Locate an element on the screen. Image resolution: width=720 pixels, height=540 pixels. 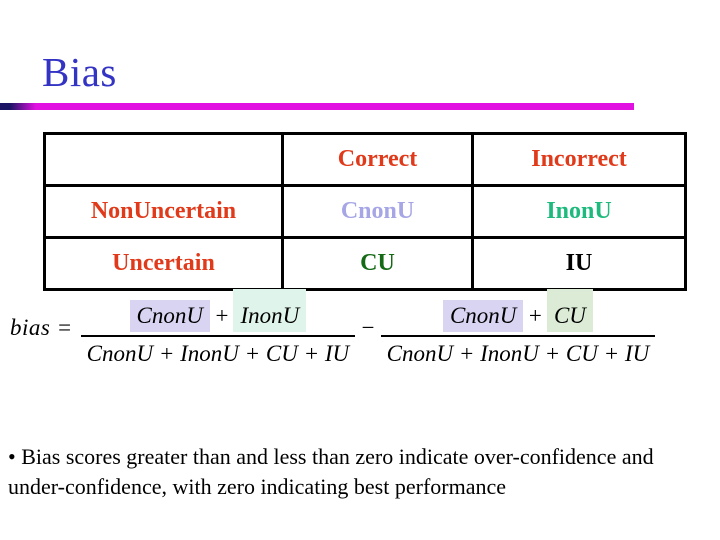
row-label-uncertain: Uncertain is located at coordinates (163, 263).